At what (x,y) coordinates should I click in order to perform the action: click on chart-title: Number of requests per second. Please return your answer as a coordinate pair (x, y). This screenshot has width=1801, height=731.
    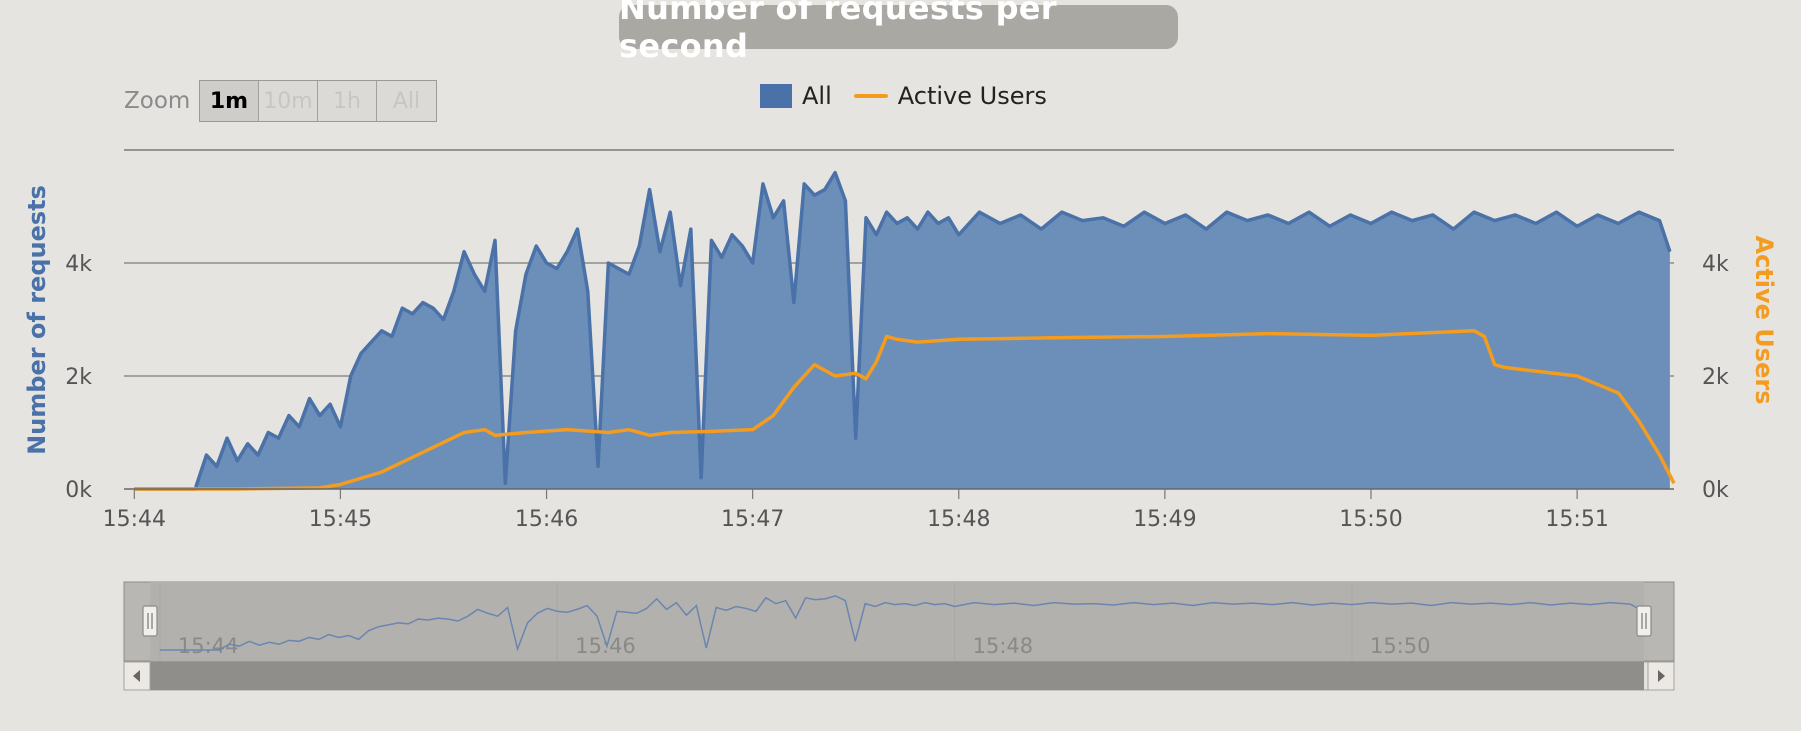
    Looking at the image, I should click on (898, 32).